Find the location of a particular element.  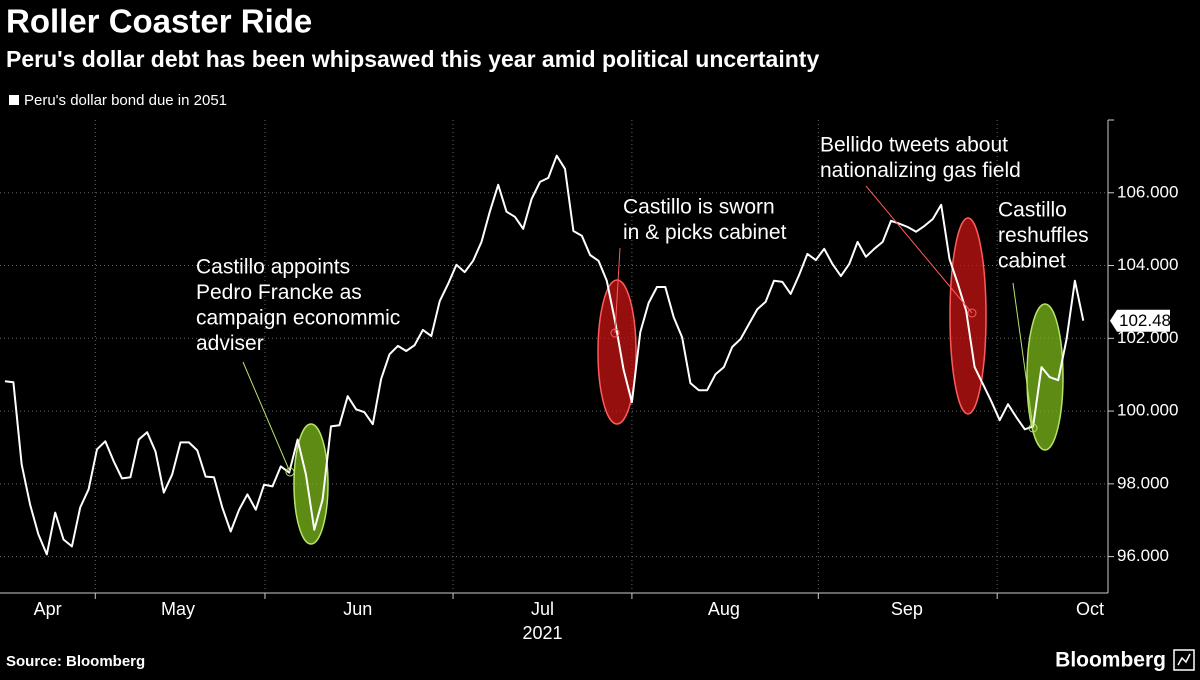

source-note: Source: Bloomberg is located at coordinates (75, 661).